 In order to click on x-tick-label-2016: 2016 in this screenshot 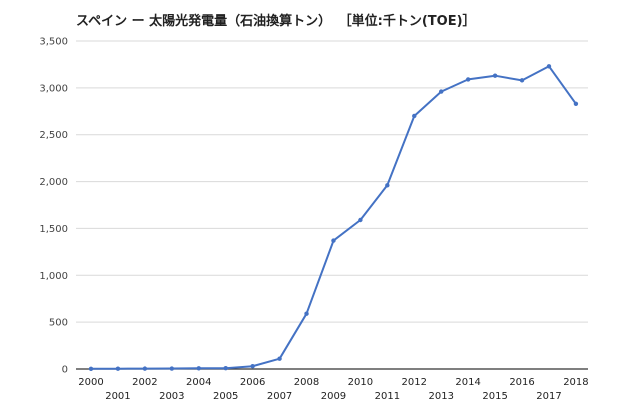, I will do `click(521, 382)`.